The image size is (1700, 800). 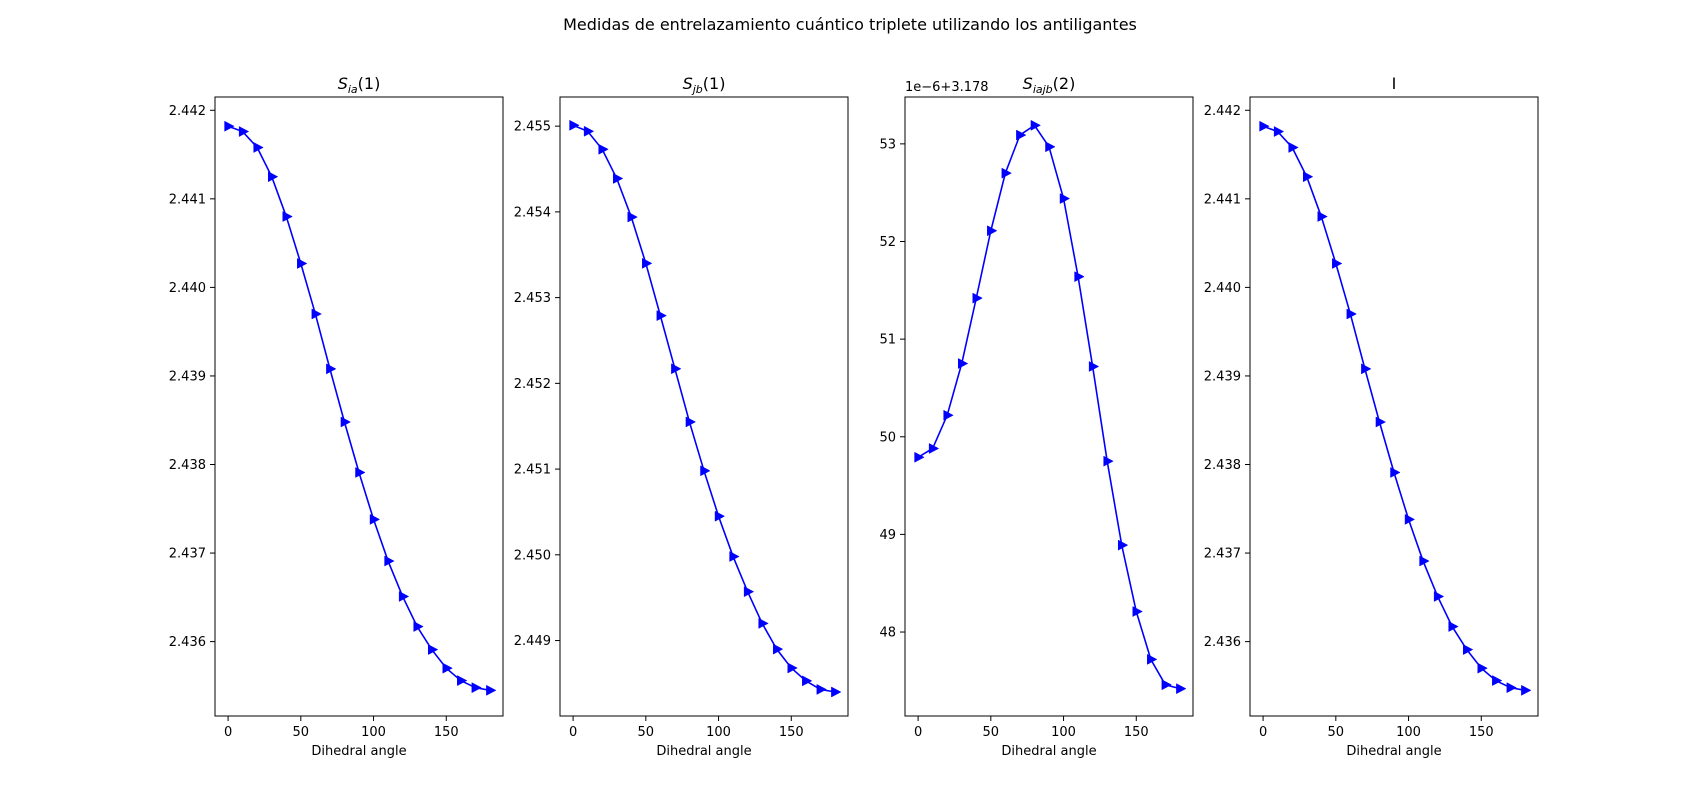 What do you see at coordinates (532, 127) in the screenshot?
I see `y-tick-label: 2.455` at bounding box center [532, 127].